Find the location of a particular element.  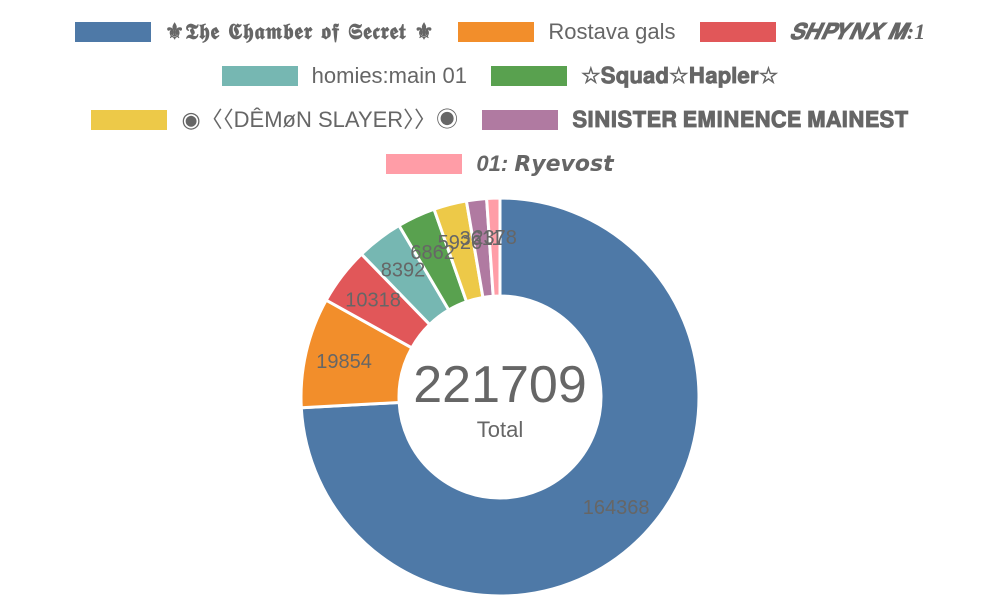

center-total: 221709 is located at coordinates (500, 385).